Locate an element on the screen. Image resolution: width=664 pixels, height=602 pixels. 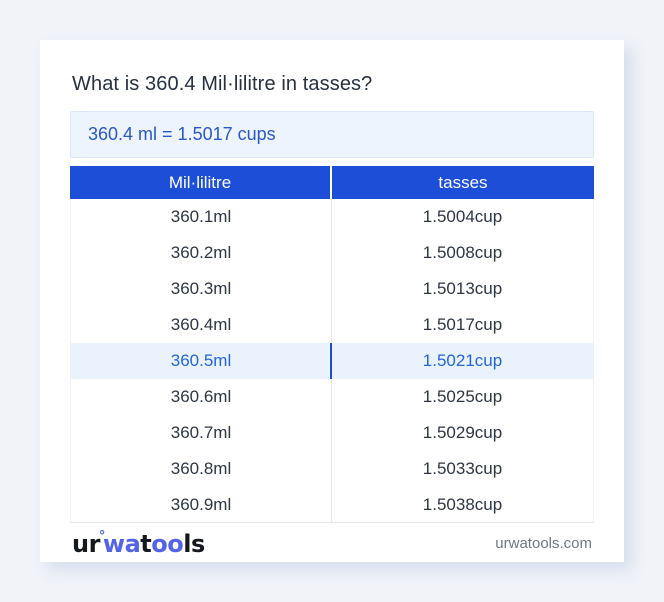
logo-segment: ur is located at coordinates (86, 543).